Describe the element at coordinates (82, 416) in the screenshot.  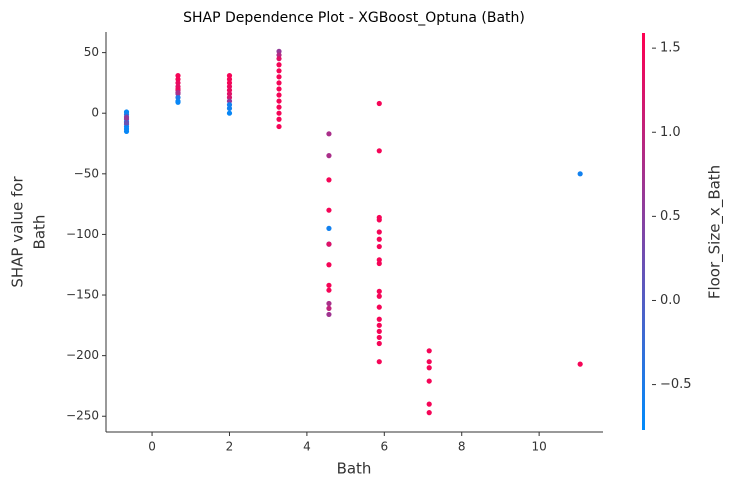
I see `y-tick-label: −250` at that location.